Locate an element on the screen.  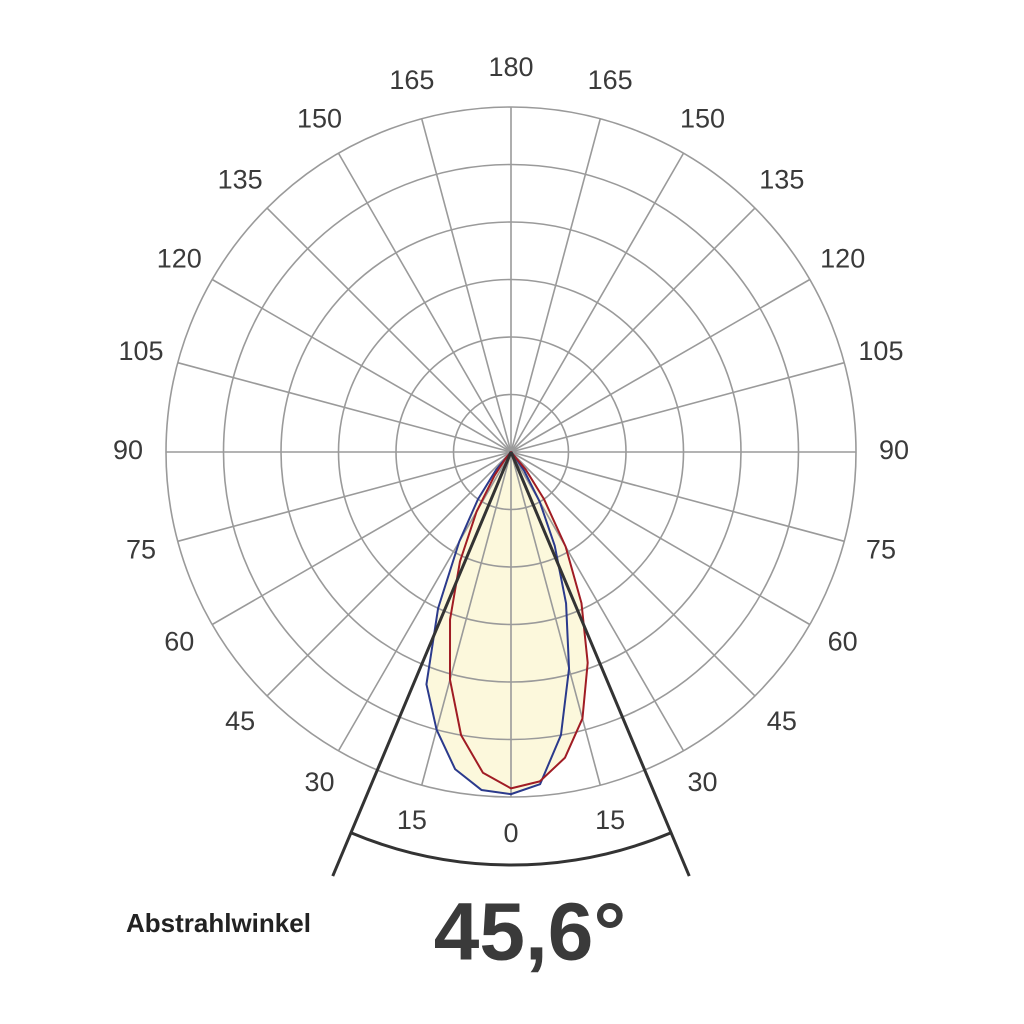
beam-label: Abstrahlwinkel is located at coordinates (218, 923).